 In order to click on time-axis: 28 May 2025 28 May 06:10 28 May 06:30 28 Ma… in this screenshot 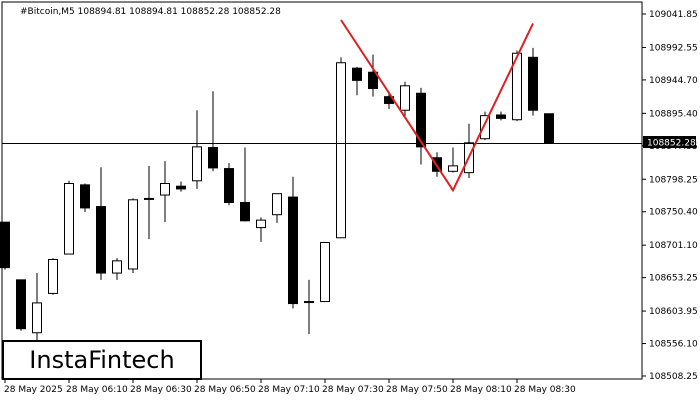, I will do `click(290, 387)`.